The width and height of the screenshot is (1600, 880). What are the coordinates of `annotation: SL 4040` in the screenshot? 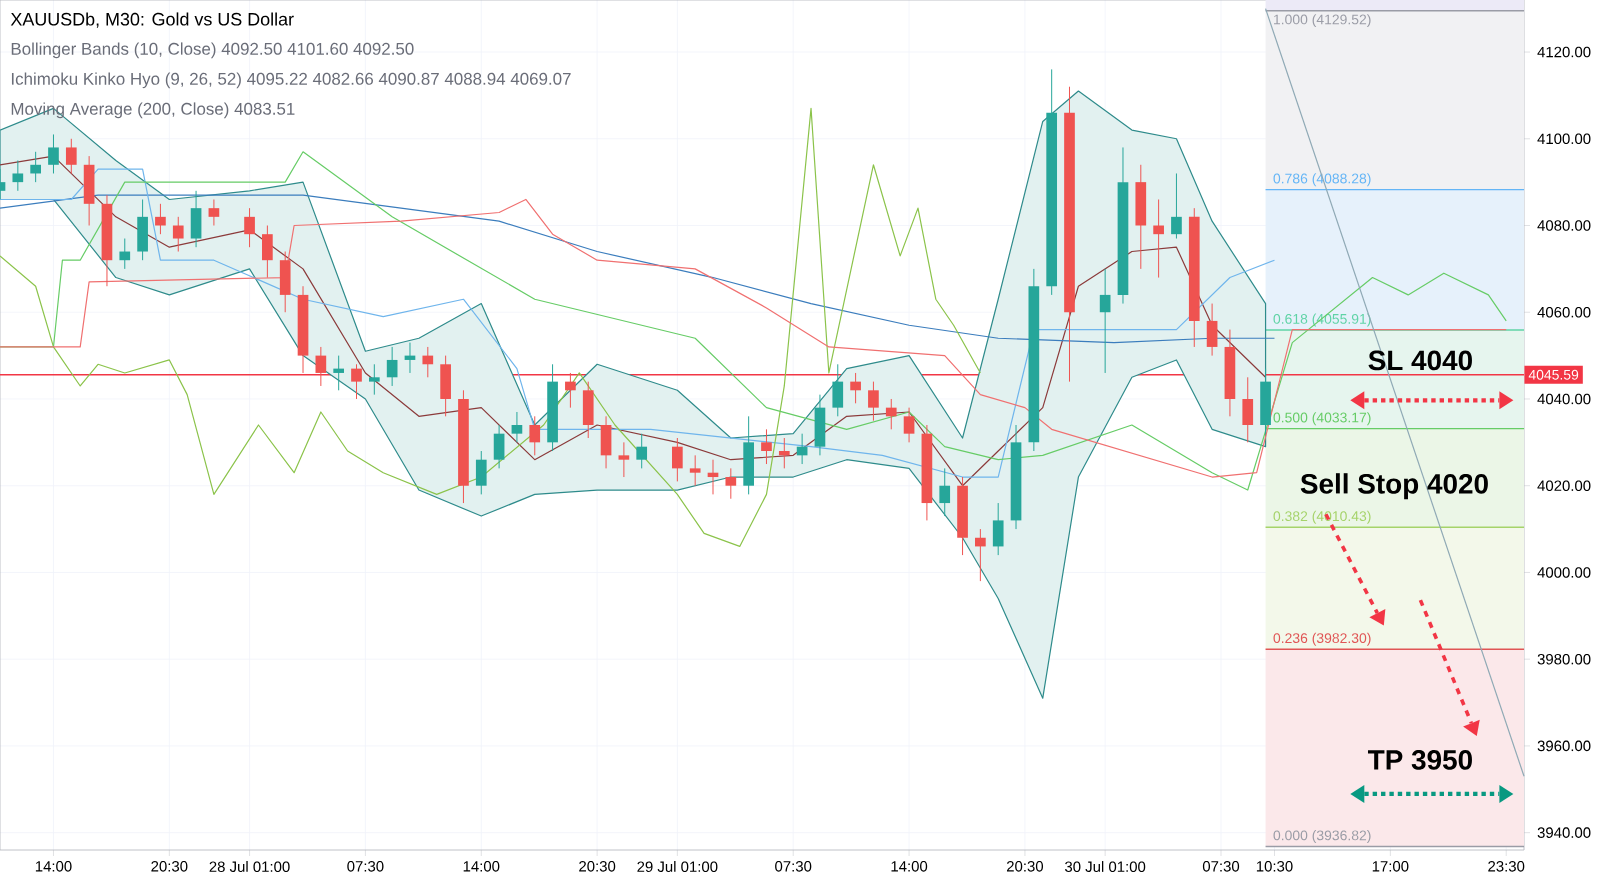 It's located at (1420, 360).